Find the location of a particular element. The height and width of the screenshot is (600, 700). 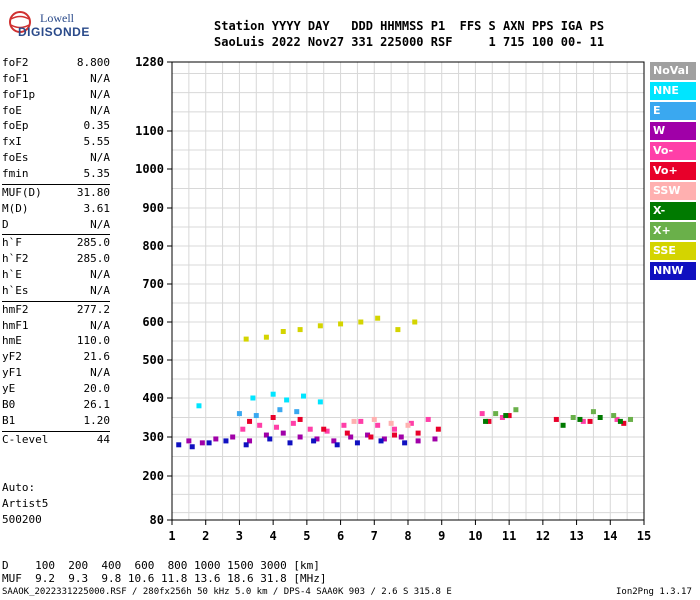

param-row: foE N/A is located at coordinates (56, 112).